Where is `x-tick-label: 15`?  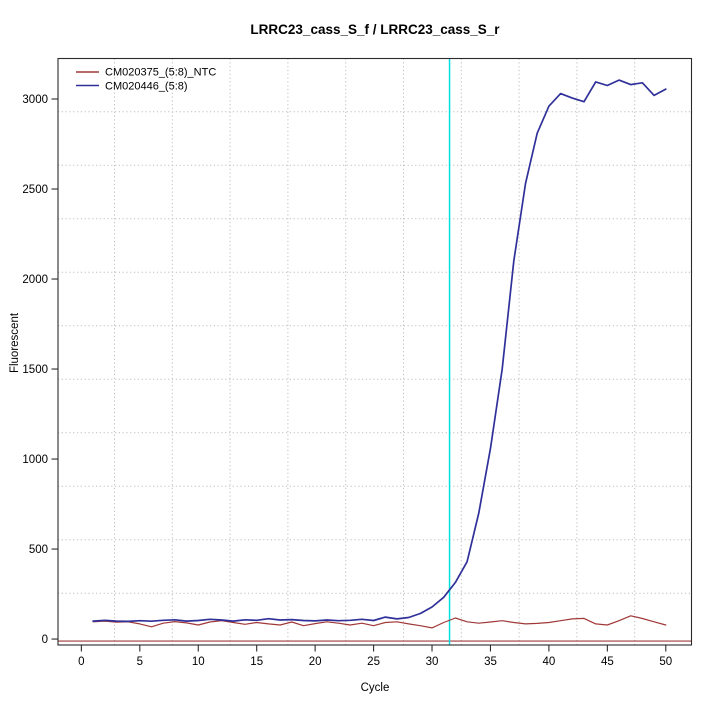 x-tick-label: 15 is located at coordinates (256, 662).